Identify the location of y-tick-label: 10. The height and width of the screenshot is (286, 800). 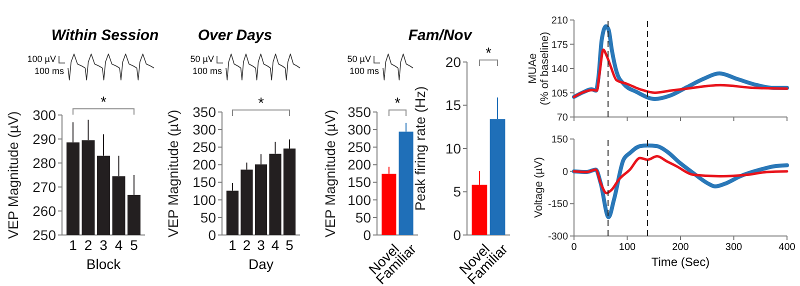
(453, 148).